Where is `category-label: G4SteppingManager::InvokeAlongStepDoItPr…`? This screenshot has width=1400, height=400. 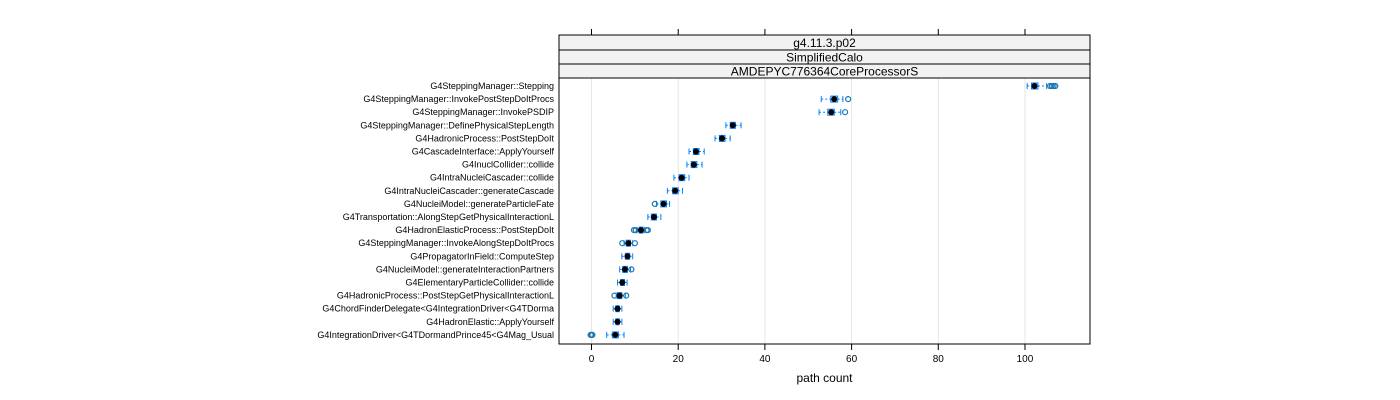 category-label: G4SteppingManager::InvokeAlongStepDoItPr… is located at coordinates (456, 243).